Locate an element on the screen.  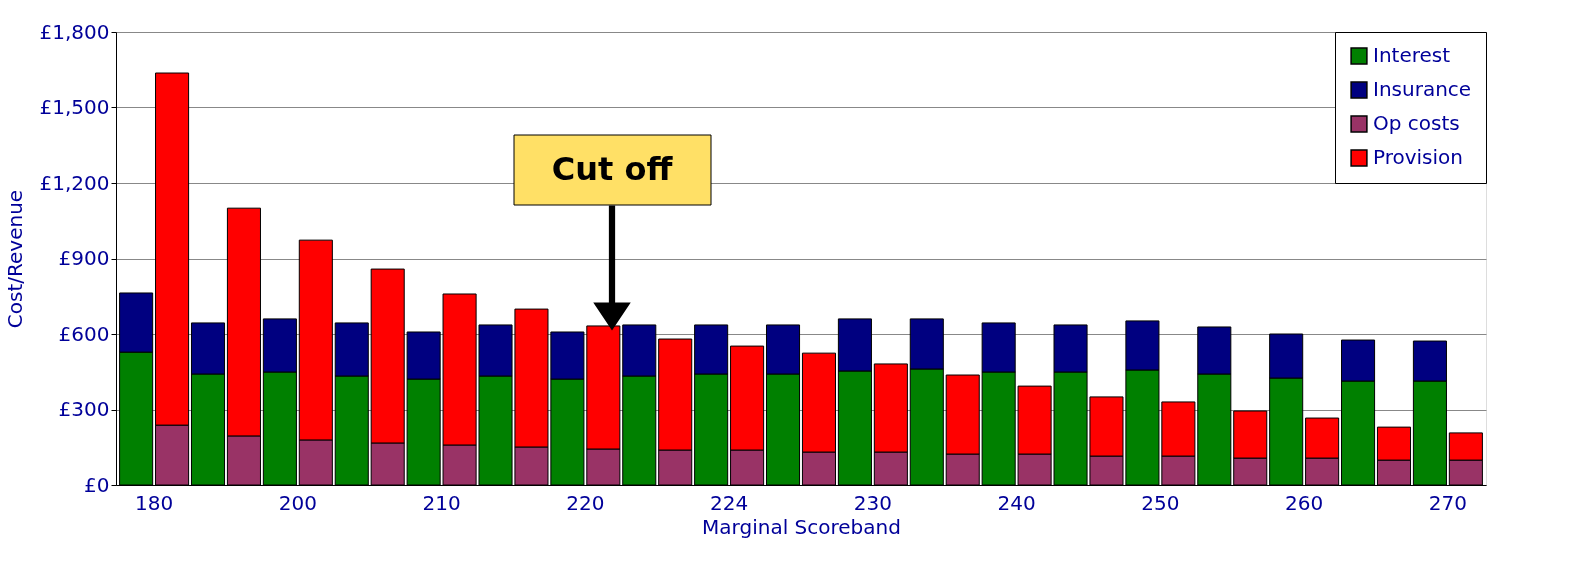
y-tick-label: £900 is located at coordinates (84, 258).